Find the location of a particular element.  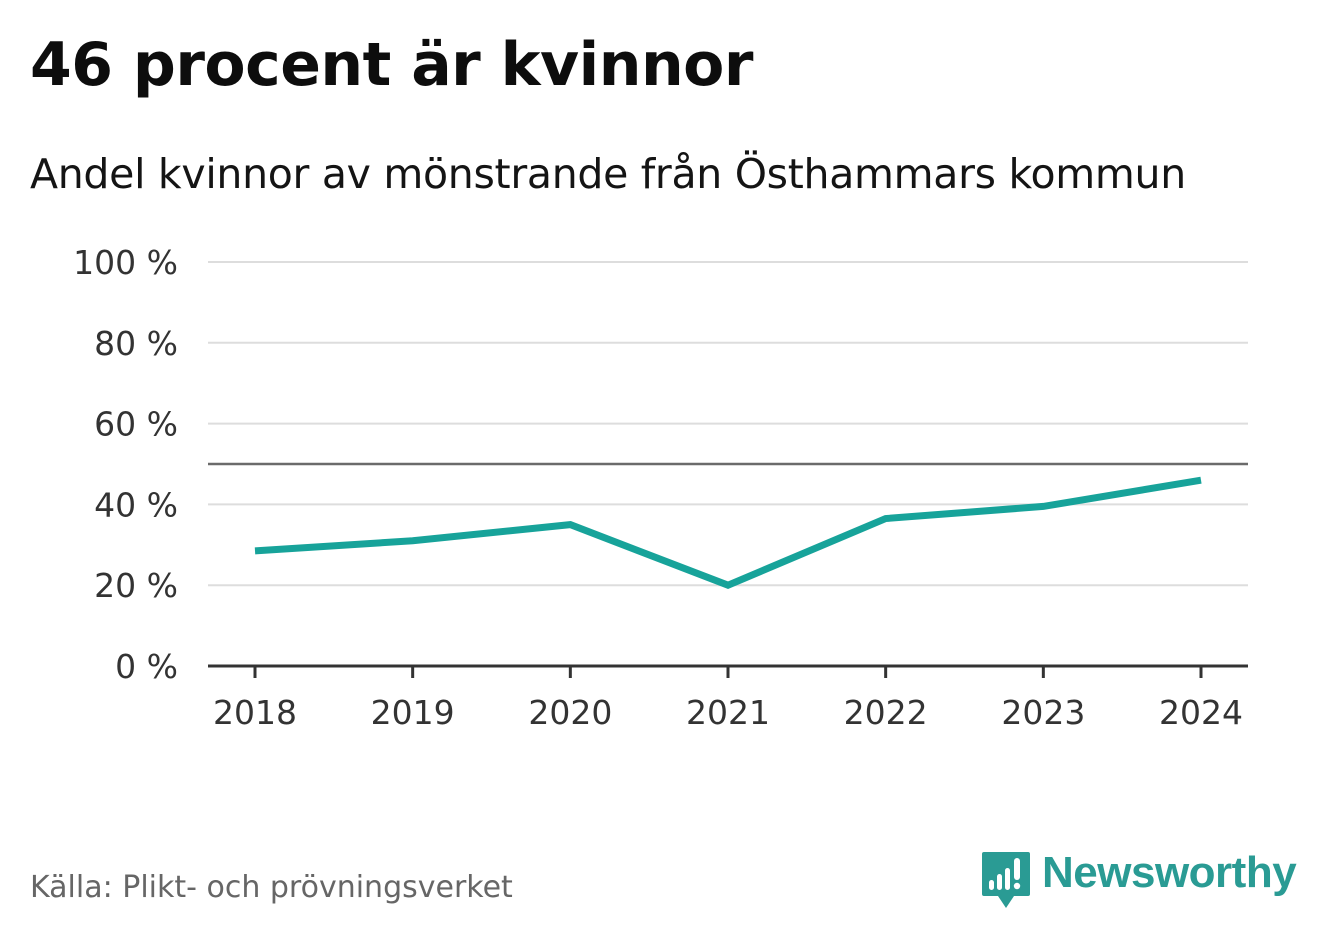

brand-logo: Newsworthy is located at coordinates (1138, 879).